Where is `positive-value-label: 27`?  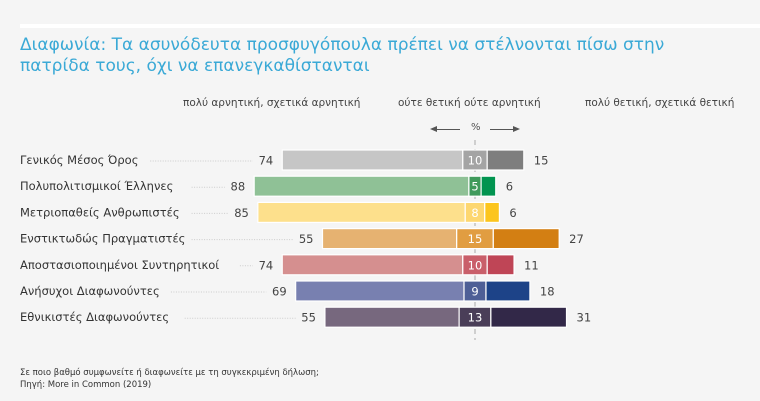 positive-value-label: 27 is located at coordinates (576, 239).